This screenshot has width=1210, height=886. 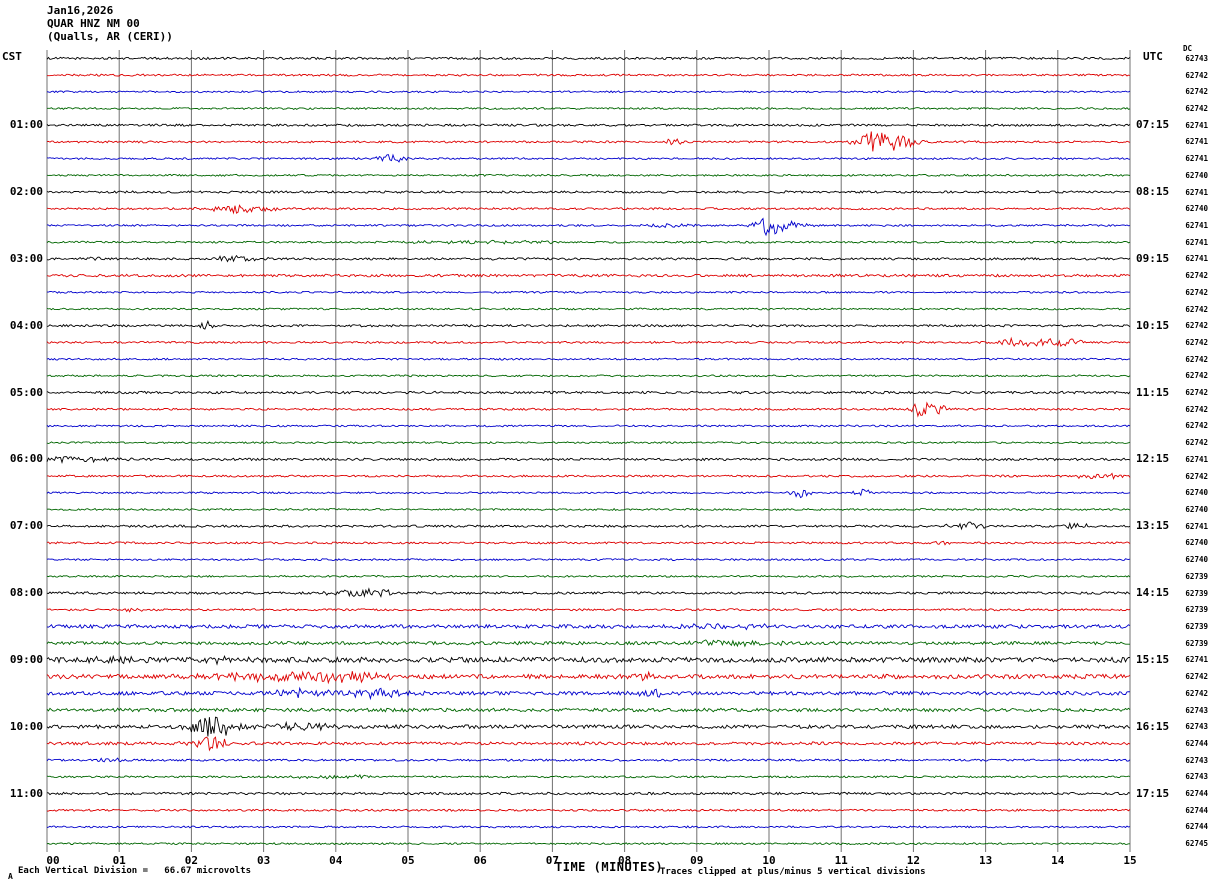 What do you see at coordinates (26, 459) in the screenshot?
I see `left-time-label: 06:00` at bounding box center [26, 459].